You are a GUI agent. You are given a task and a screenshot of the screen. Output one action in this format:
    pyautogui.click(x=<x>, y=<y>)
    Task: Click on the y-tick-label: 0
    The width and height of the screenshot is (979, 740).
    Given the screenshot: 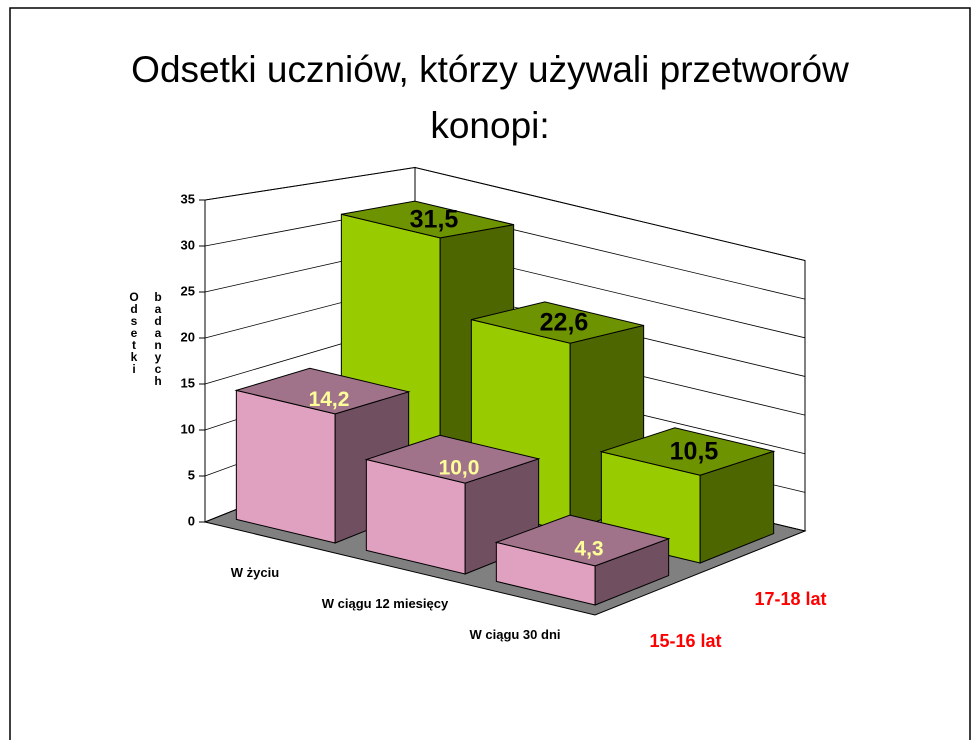 What is the action you would take?
    pyautogui.click(x=191, y=520)
    